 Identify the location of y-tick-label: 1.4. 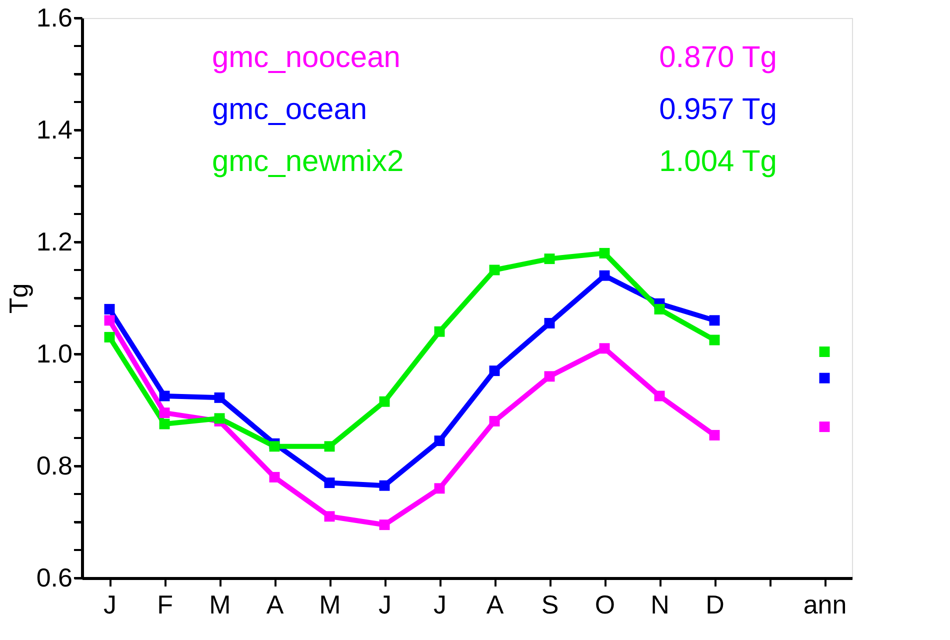
(54, 129).